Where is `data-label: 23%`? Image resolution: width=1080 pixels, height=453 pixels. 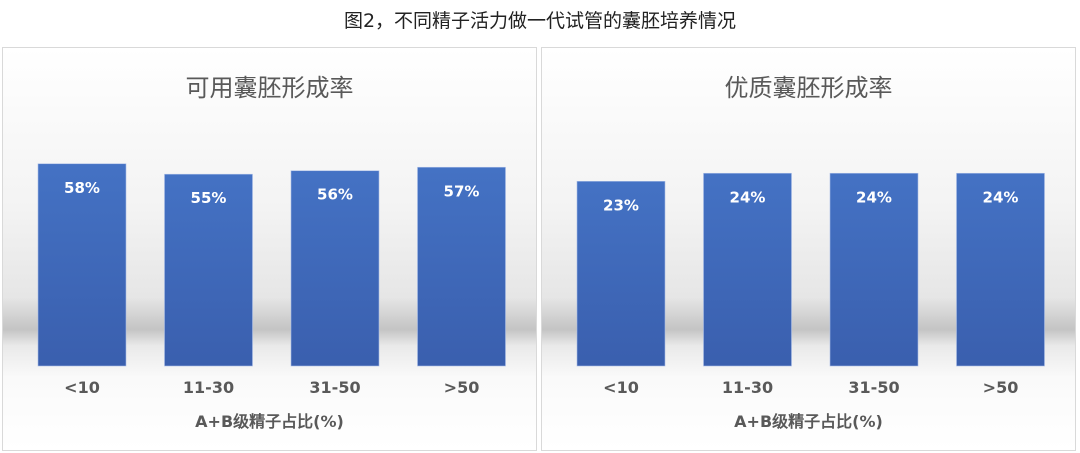 data-label: 23% is located at coordinates (621, 205).